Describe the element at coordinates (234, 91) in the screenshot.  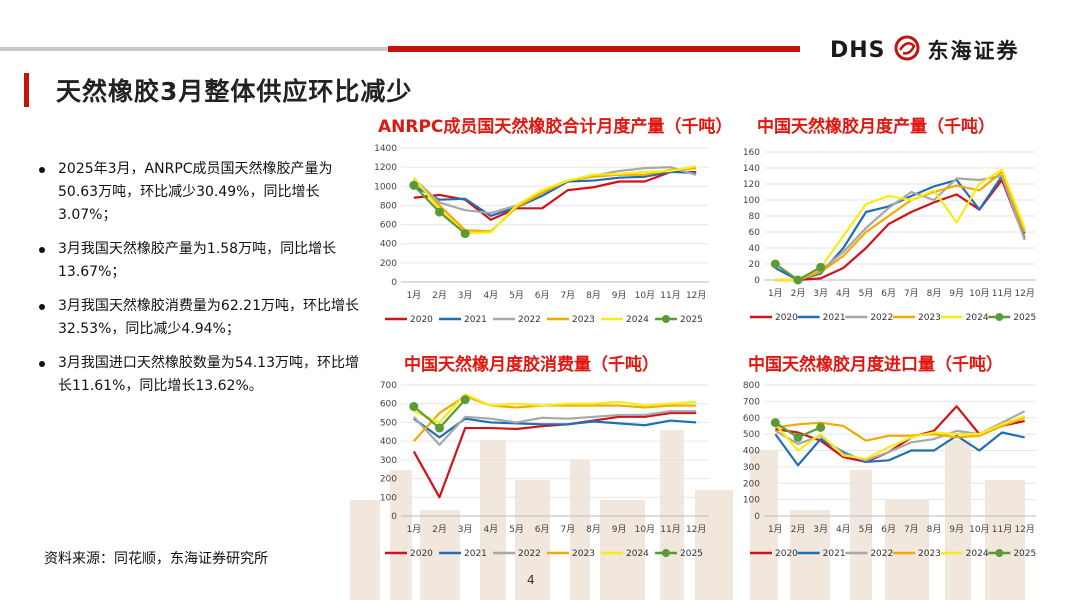
I see `page-title: 天然橡胶3月整体供应环比减少` at that location.